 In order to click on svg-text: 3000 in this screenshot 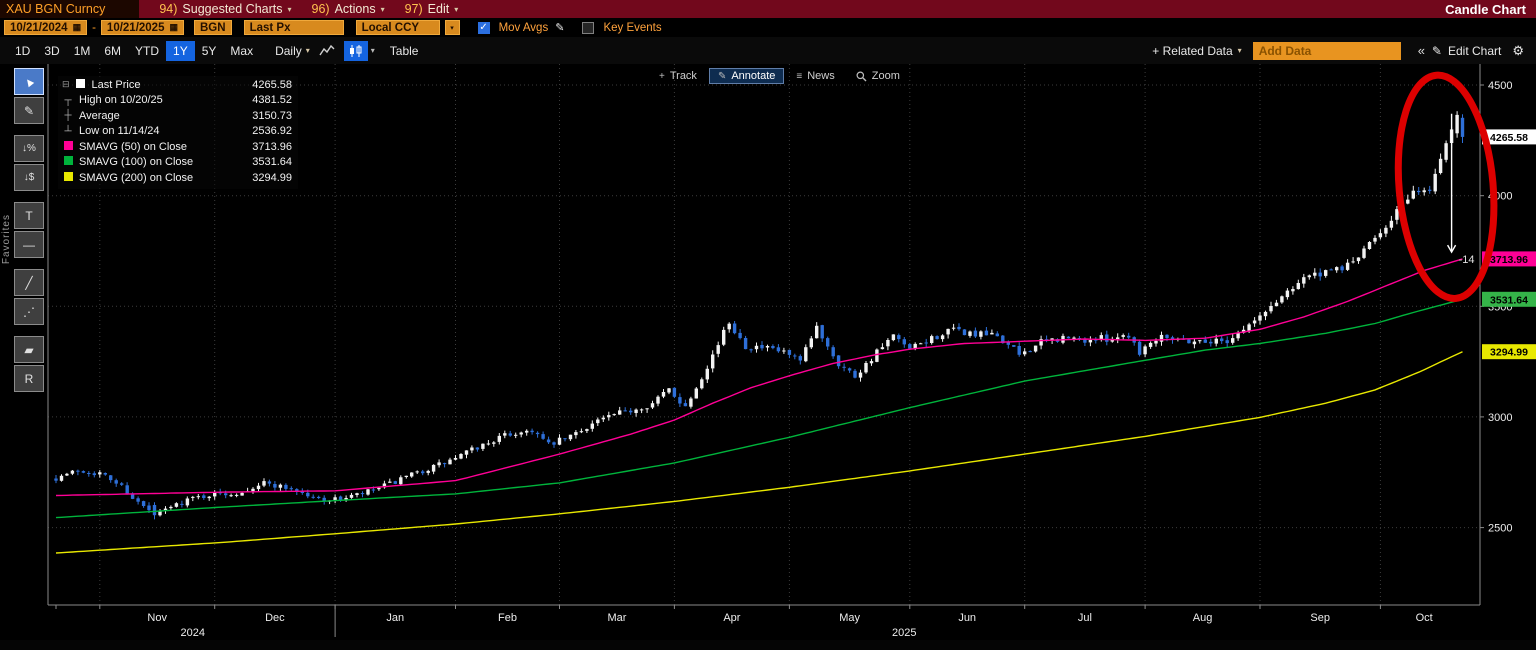, I will do `click(1500, 418)`.